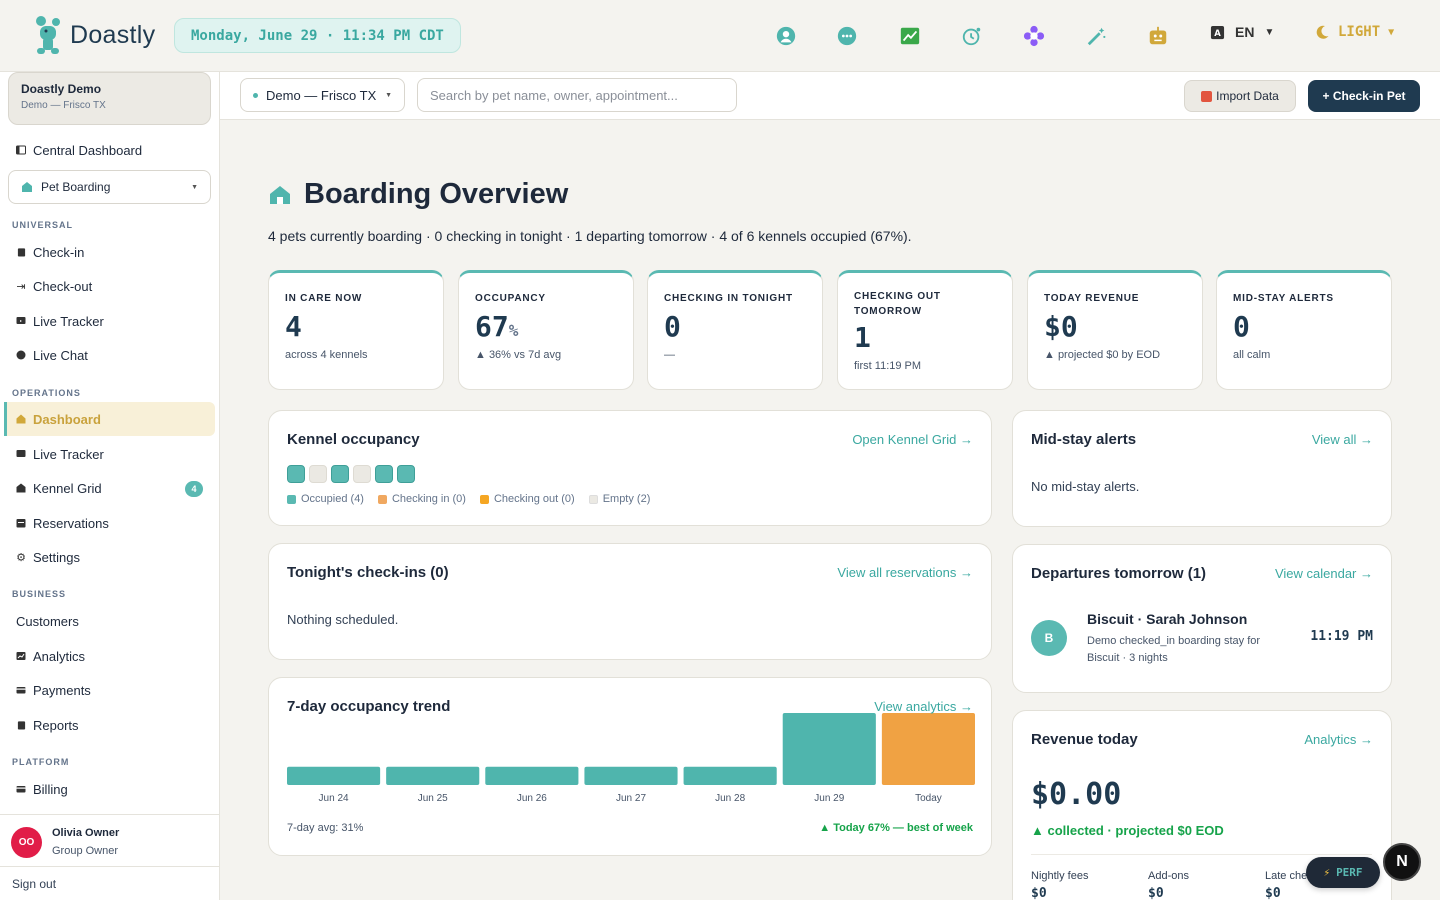  Describe the element at coordinates (322, 95) in the screenshot. I see `location-selector: Demo — Frisco TX ▼` at that location.